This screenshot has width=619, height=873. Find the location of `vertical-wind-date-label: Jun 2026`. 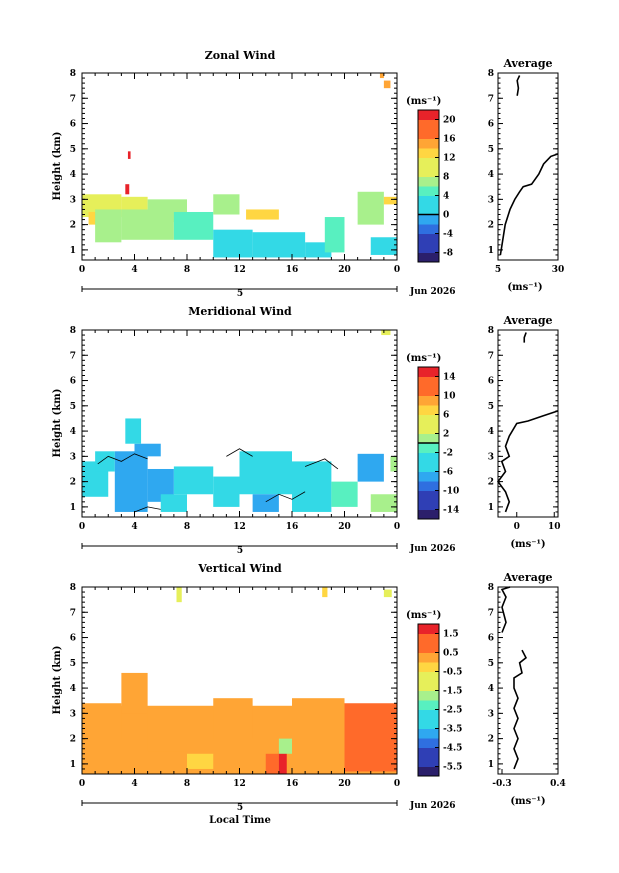

vertical-wind-date-label: Jun 2026 is located at coordinates (432, 806).